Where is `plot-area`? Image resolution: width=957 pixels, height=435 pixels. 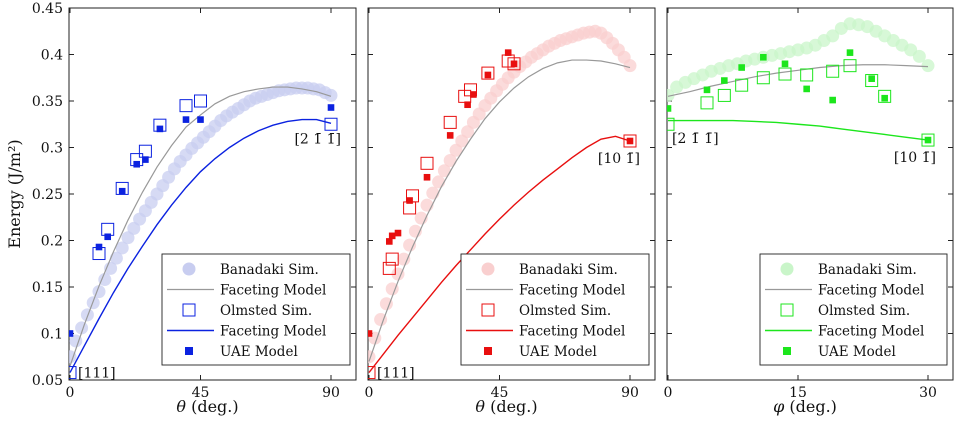 plot-area is located at coordinates (801, 82).